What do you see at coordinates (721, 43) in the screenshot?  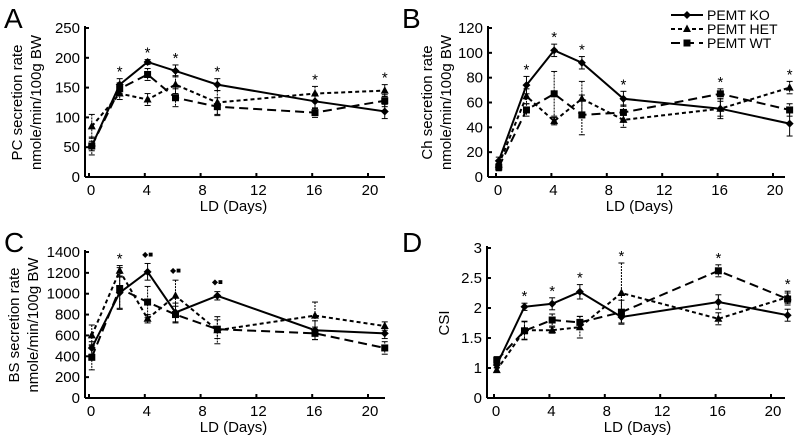 I see `legend-entry: PEMT WT` at bounding box center [721, 43].